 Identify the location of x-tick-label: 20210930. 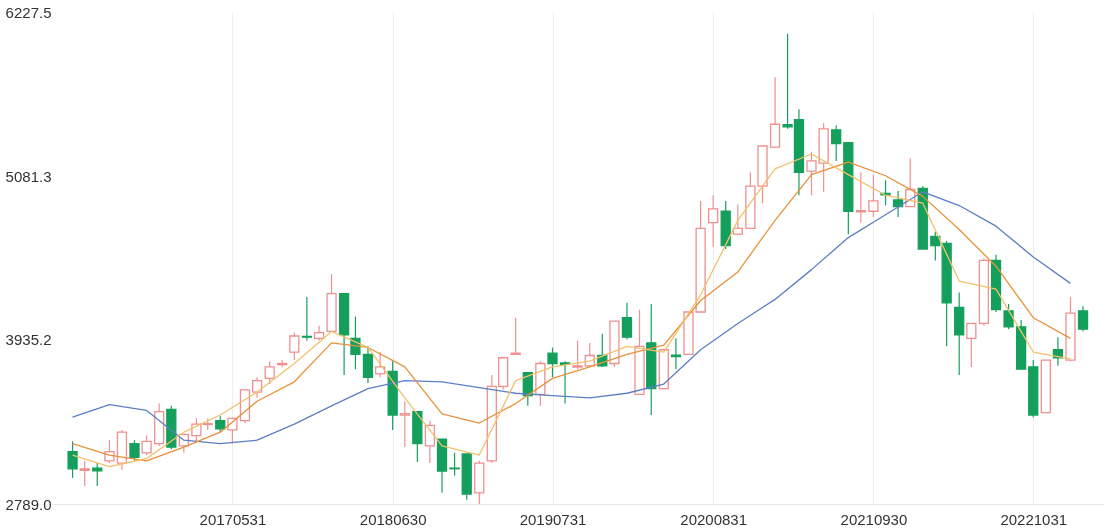
(874, 519).